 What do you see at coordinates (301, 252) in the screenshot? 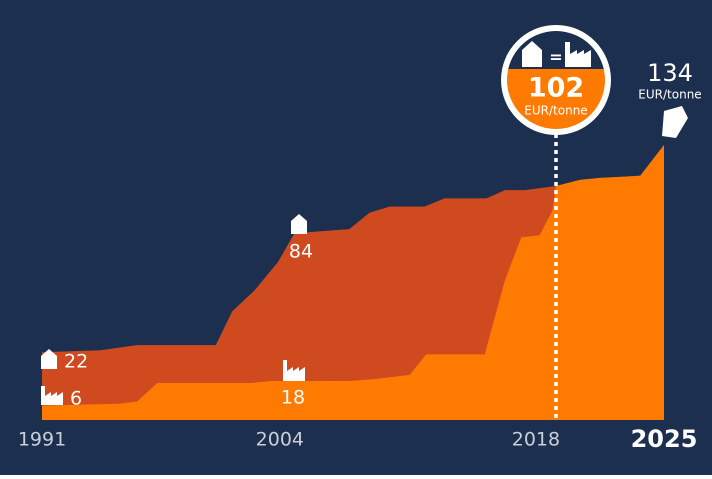
I see `annotation: 84` at bounding box center [301, 252].